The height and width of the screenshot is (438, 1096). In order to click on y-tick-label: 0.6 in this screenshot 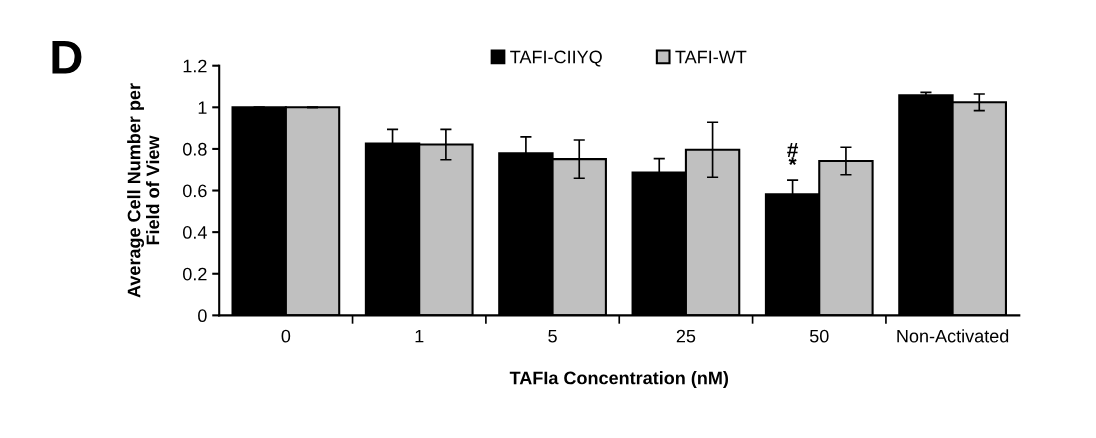, I will do `click(195, 191)`.